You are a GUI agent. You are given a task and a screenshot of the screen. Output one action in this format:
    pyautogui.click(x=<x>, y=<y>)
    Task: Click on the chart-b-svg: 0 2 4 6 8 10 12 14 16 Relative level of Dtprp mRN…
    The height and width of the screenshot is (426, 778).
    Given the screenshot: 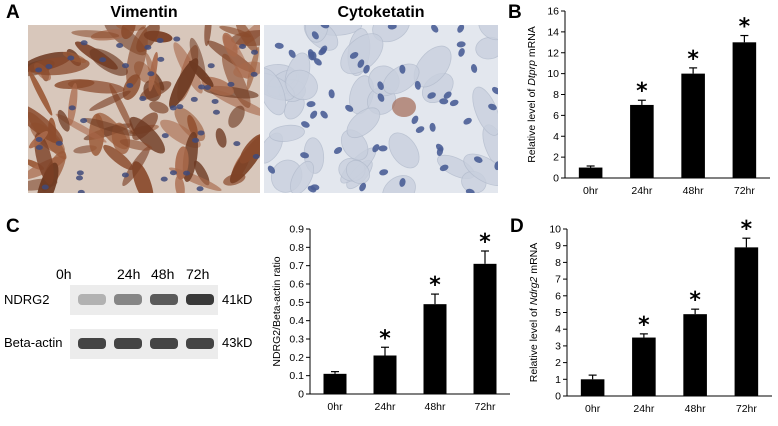 What is the action you would take?
    pyautogui.click(x=648, y=101)
    